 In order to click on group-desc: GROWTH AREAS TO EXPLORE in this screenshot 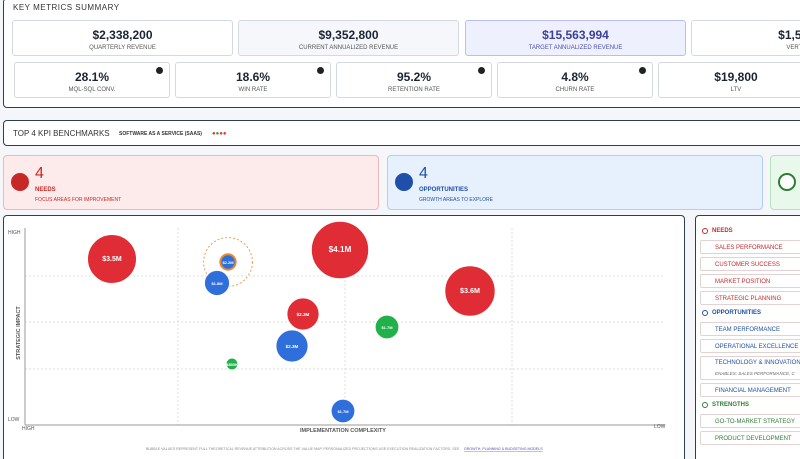, I will do `click(456, 200)`.